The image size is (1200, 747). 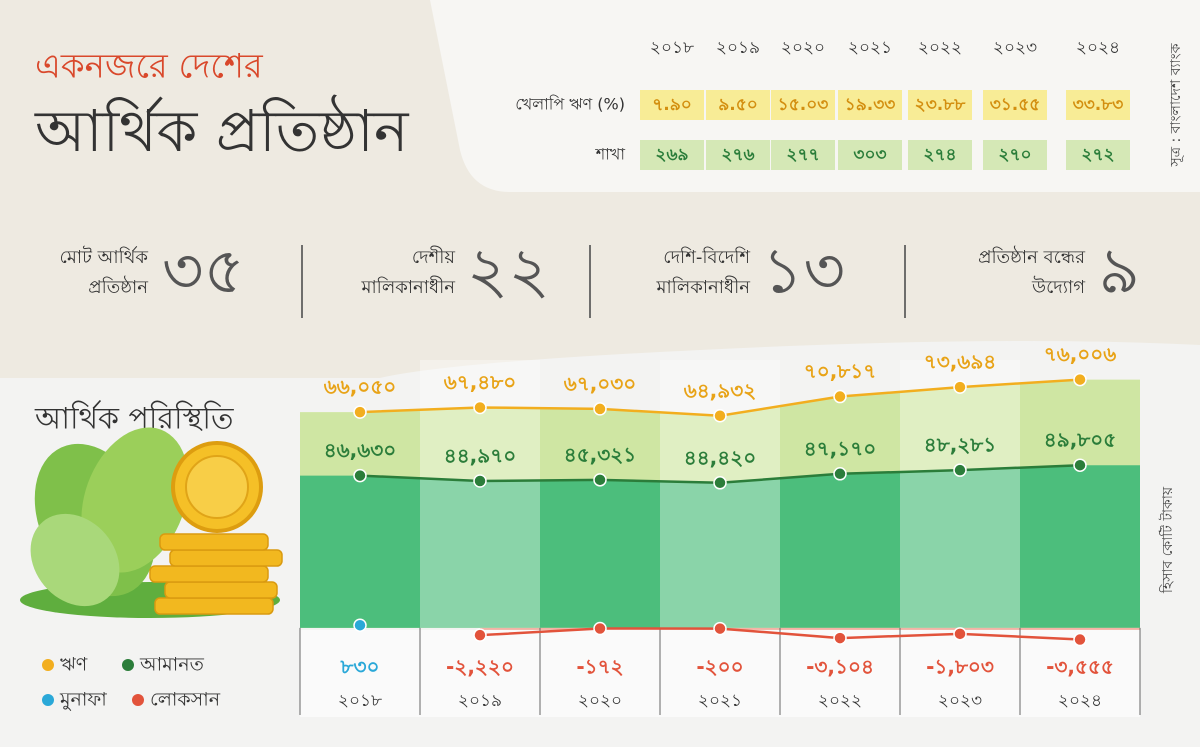 I want to click on x-tick-label: ২০১৮, so click(x=360, y=701).